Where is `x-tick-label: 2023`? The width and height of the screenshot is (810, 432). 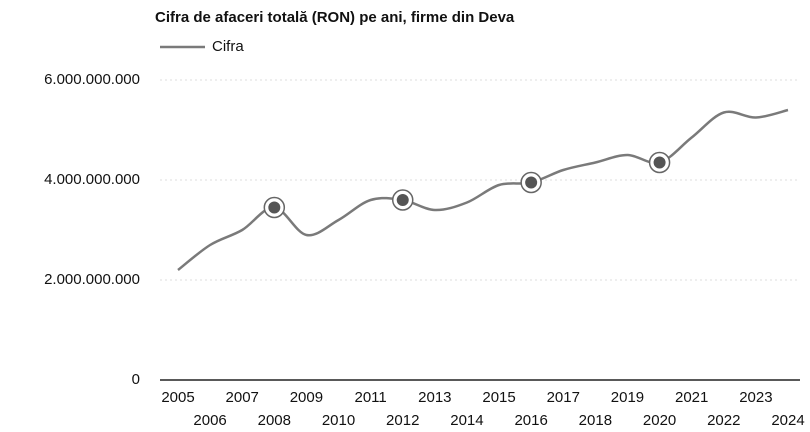
x-tick-label: 2023 is located at coordinates (755, 397).